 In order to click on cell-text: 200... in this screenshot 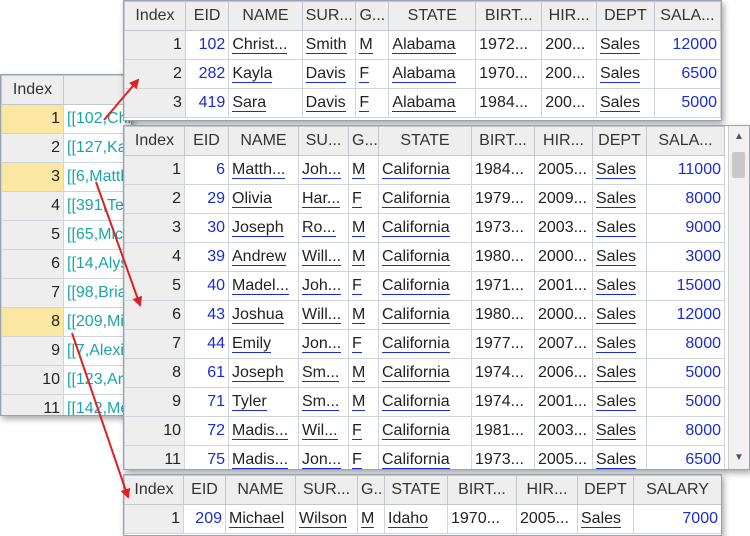, I will do `click(569, 74)`.